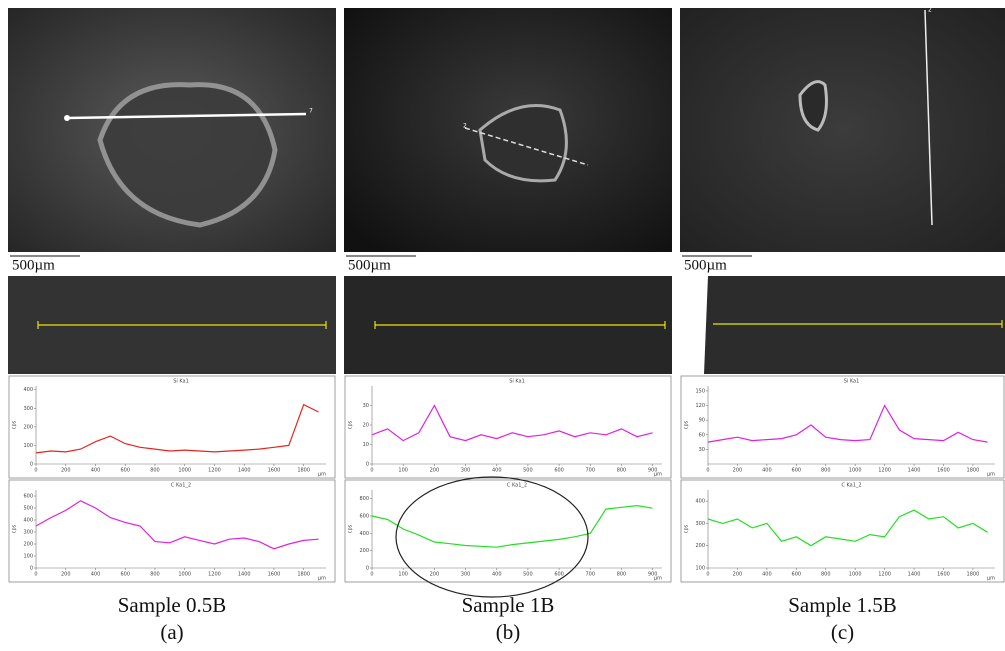 This screenshot has width=1005, height=651. What do you see at coordinates (67, 118) in the screenshot?
I see `scan-start` at bounding box center [67, 118].